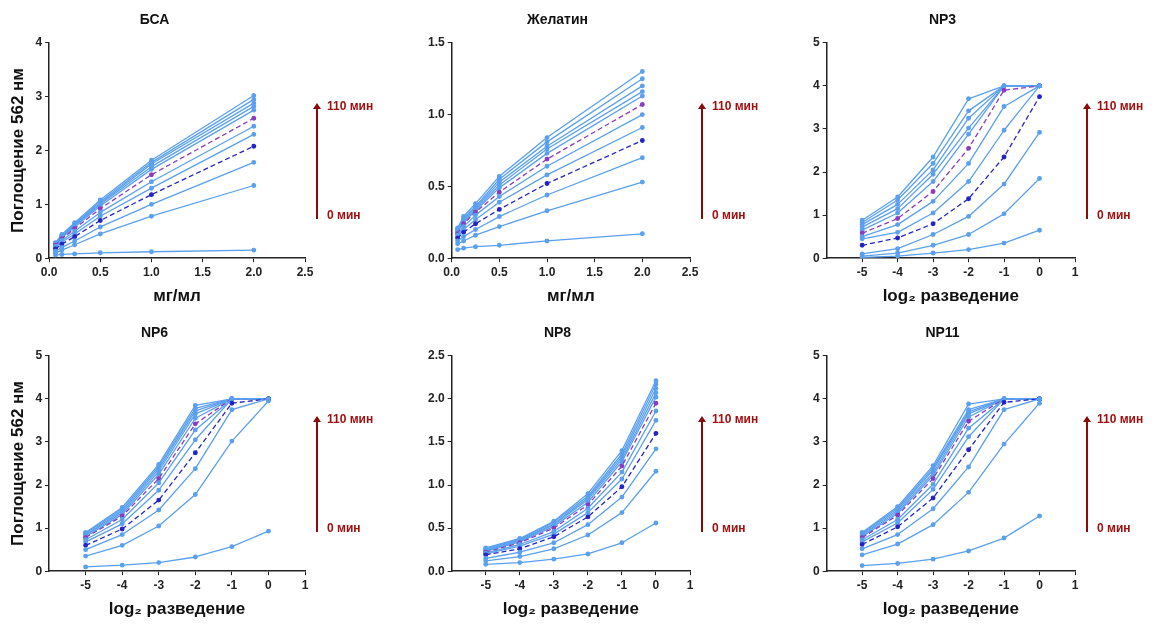 The height and width of the screenshot is (627, 1157). Describe the element at coordinates (942, 19) in the screenshot. I see `chart-title: NP3` at that location.